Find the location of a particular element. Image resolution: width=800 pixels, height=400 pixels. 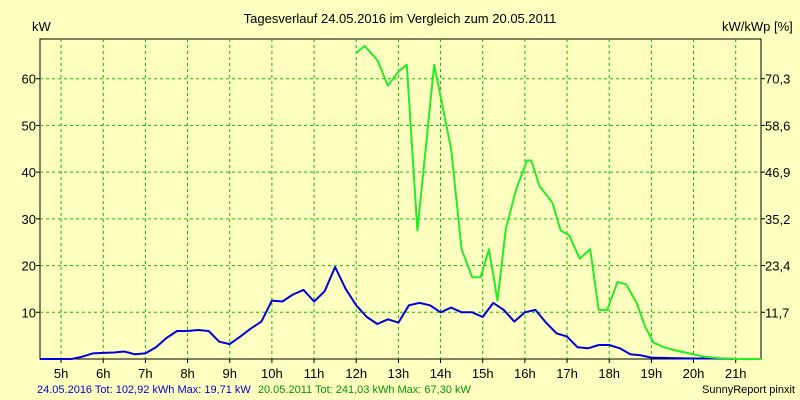

footer-series2-summary: 20.05.2011 Tot: 241,03 kWh Max: 67,30 kW is located at coordinates (365, 390).